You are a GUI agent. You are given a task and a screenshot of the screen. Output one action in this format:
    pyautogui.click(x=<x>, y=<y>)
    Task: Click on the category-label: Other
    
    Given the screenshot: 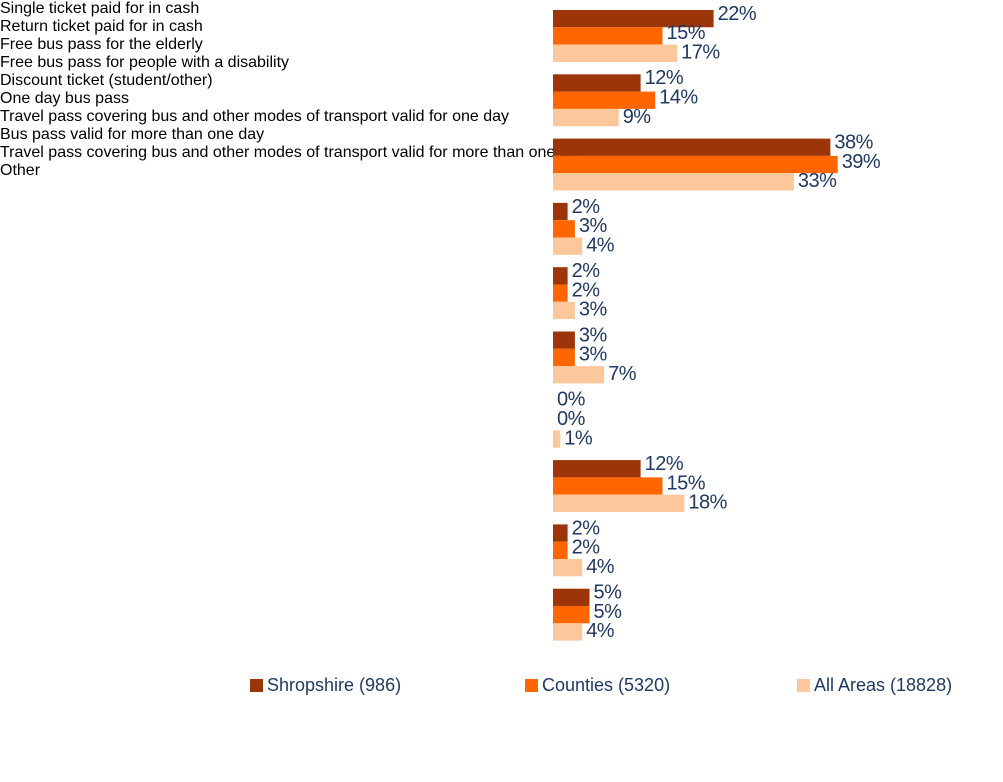 What is the action you would take?
    pyautogui.click(x=20, y=170)
    